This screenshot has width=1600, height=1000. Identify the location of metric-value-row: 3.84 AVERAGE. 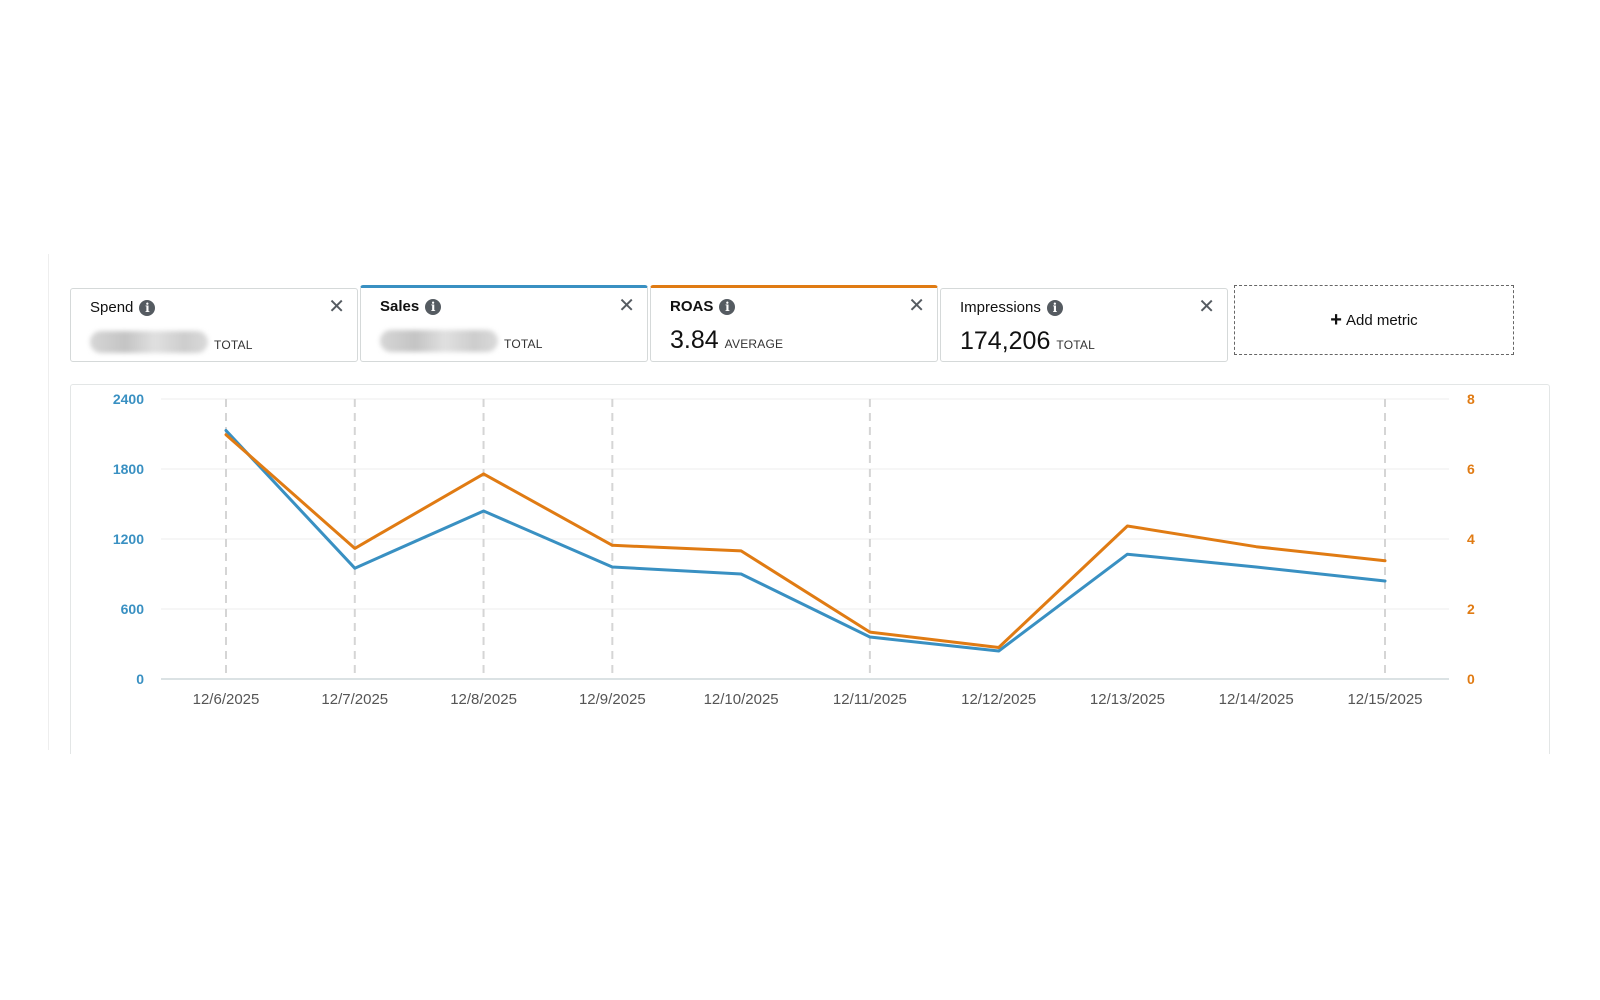
(726, 340).